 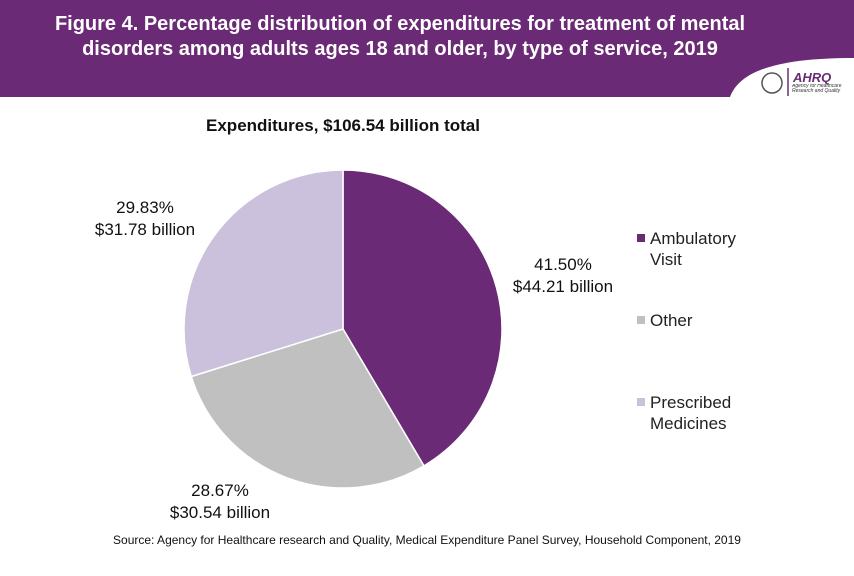 I want to click on amount-label: $30.54 billion, so click(x=220, y=512).